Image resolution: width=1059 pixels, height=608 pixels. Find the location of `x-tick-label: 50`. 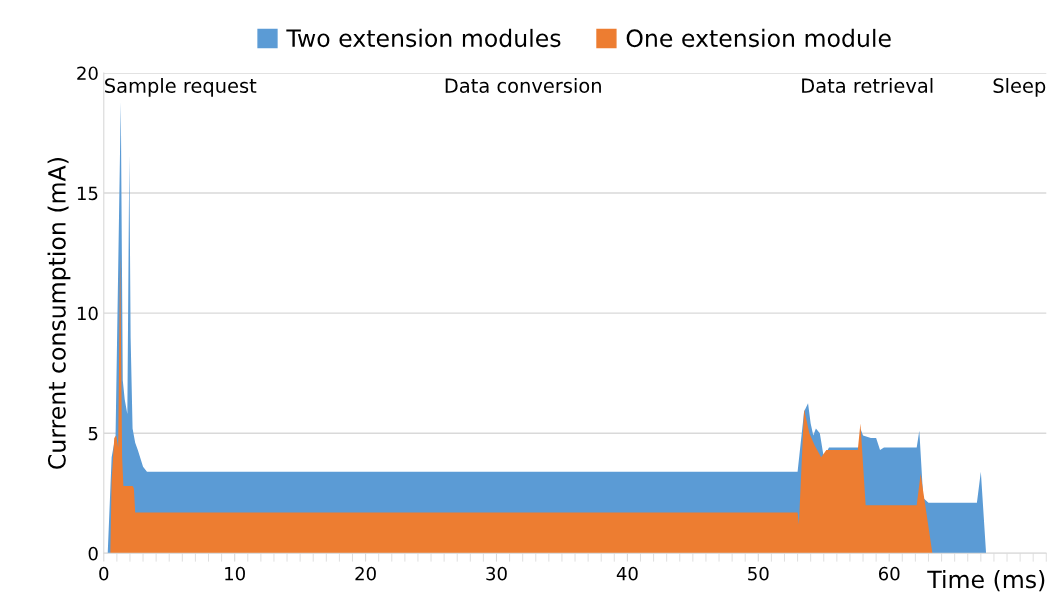

x-tick-label: 50 is located at coordinates (758, 573).